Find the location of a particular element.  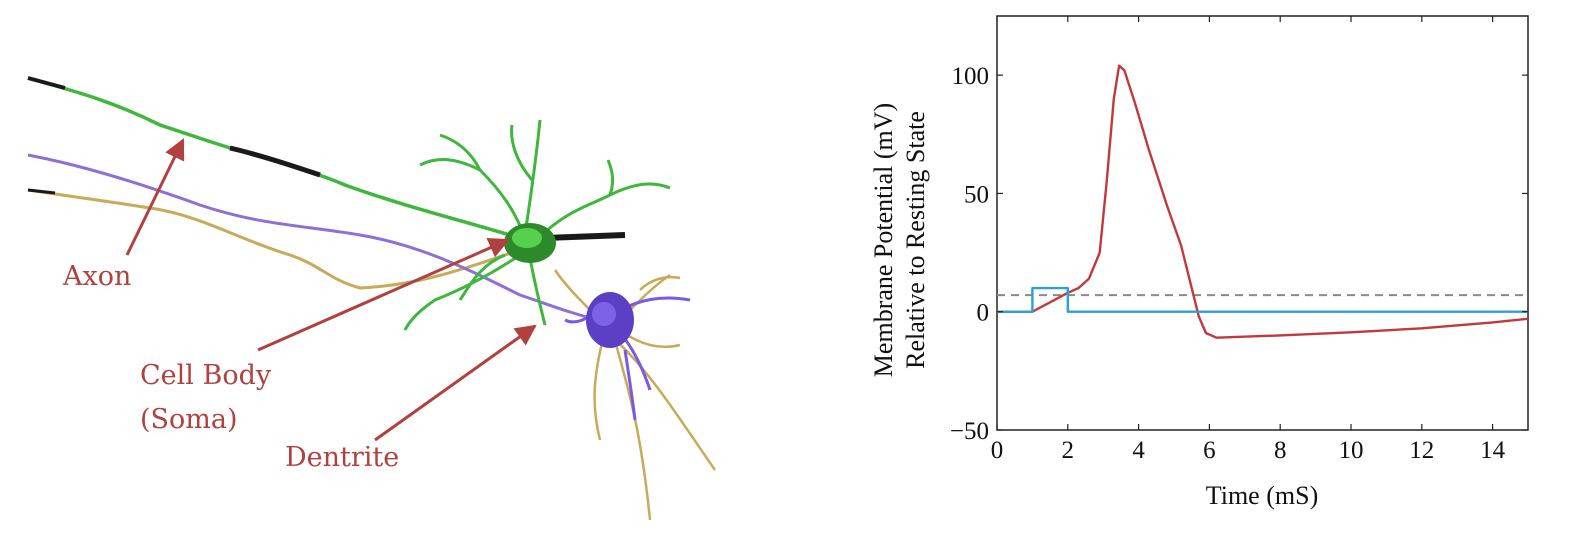

dendrite-label: Dentrite is located at coordinates (342, 457).